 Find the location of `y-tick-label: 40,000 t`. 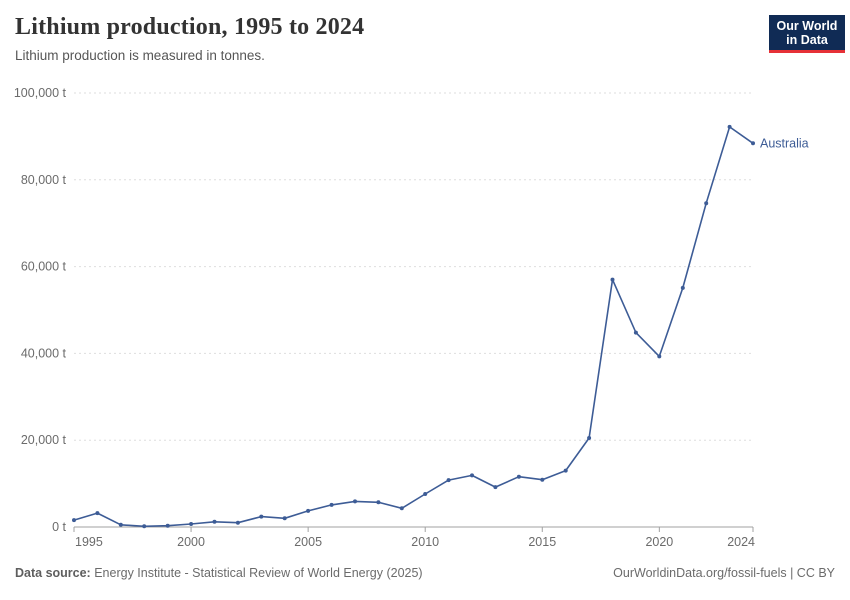

y-tick-label: 40,000 t is located at coordinates (44, 353).